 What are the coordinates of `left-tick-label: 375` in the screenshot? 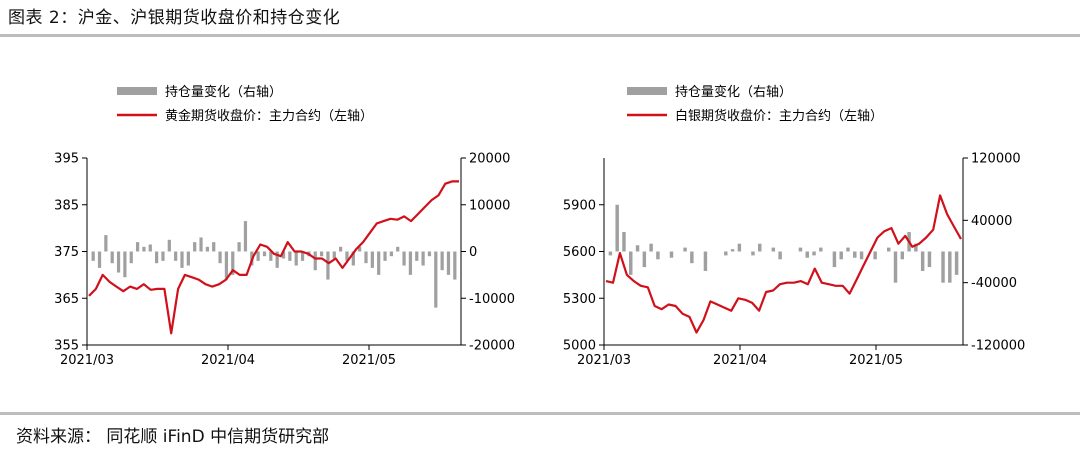 It's located at (66, 252).